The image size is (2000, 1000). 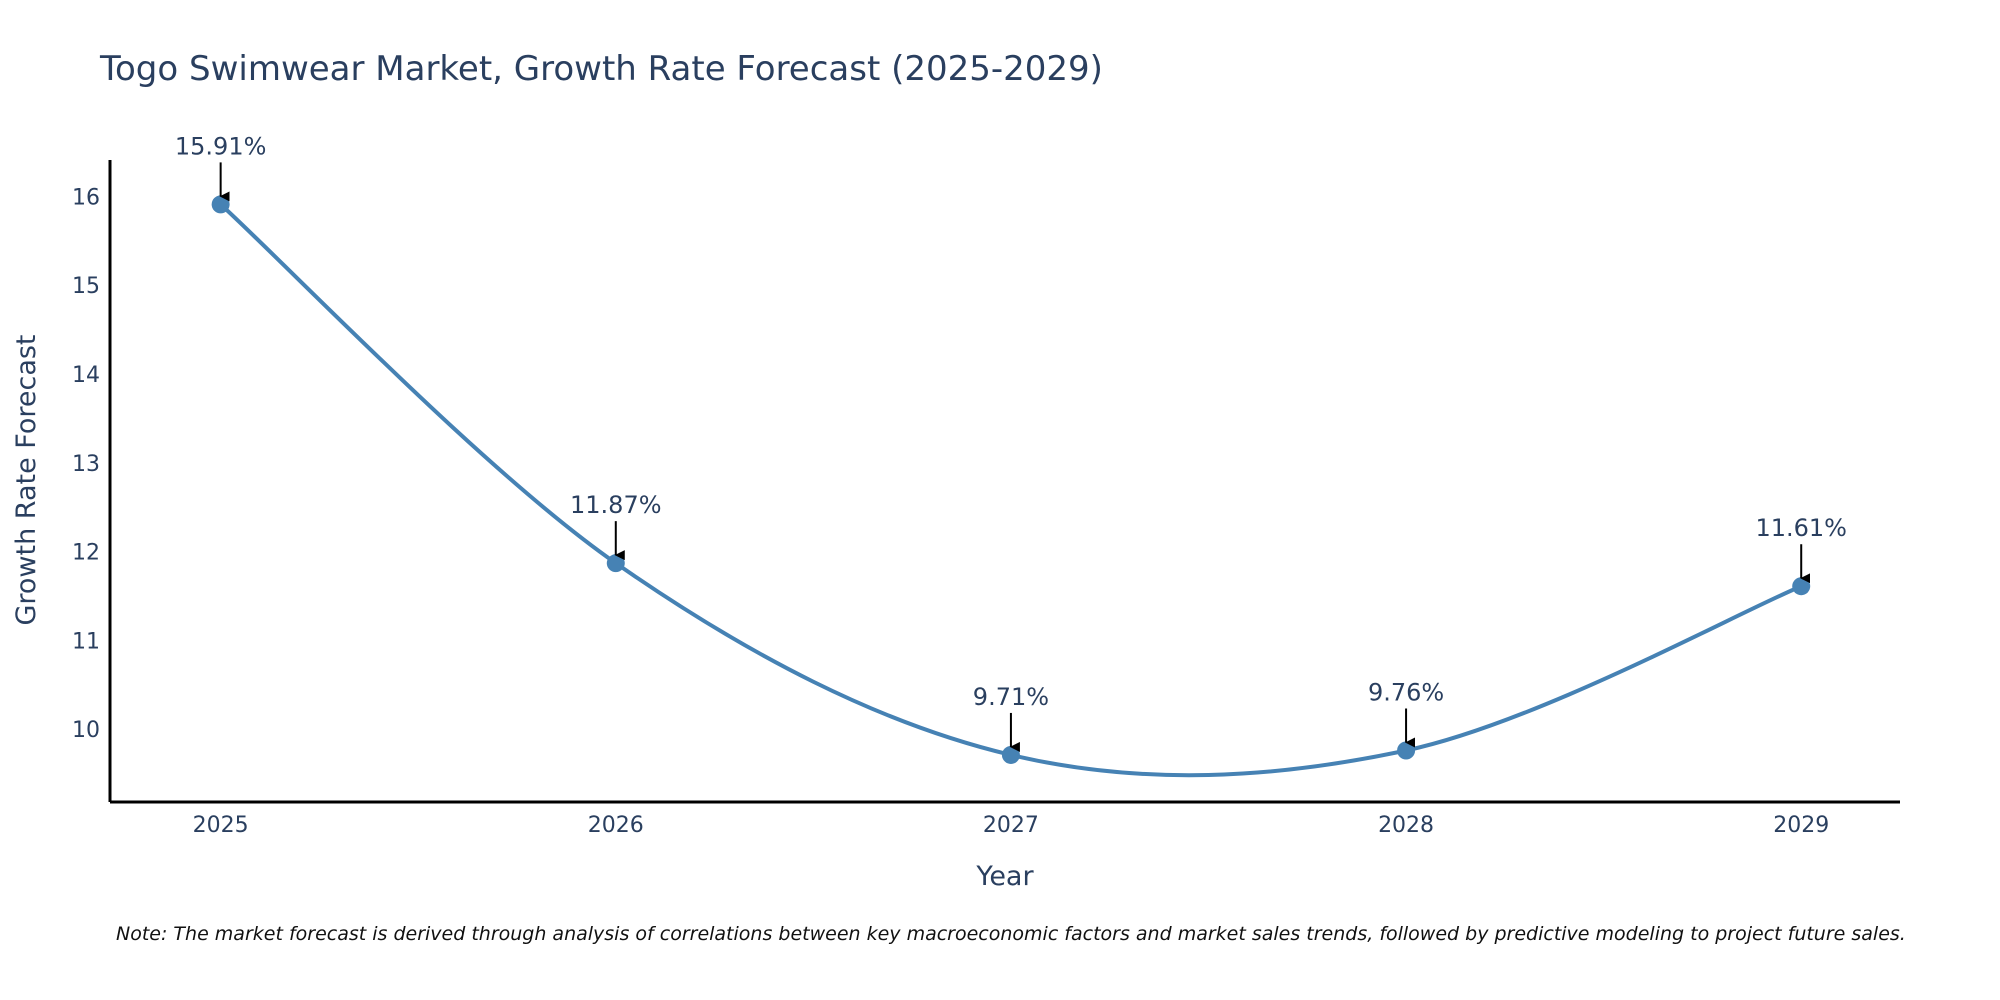 I want to click on data-label: 11.61%, so click(x=1801, y=528).